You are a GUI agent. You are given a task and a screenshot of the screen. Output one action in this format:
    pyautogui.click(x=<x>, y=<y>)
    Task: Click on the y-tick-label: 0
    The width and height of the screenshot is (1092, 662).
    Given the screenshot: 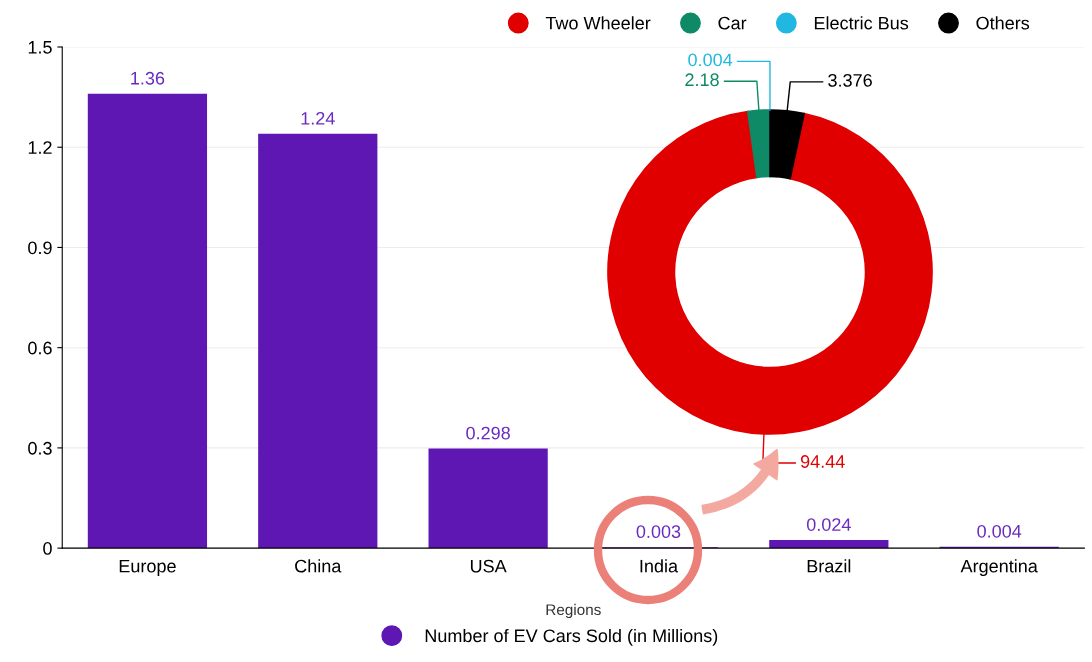 What is the action you would take?
    pyautogui.click(x=47, y=548)
    